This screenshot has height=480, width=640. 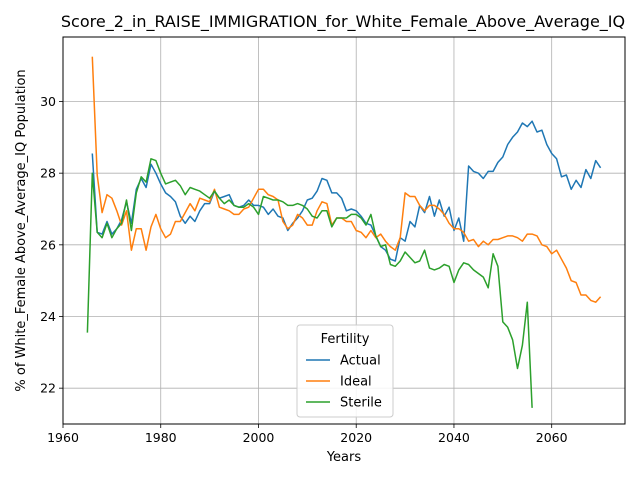 I want to click on y-tick-label: 30, so click(x=48, y=101).